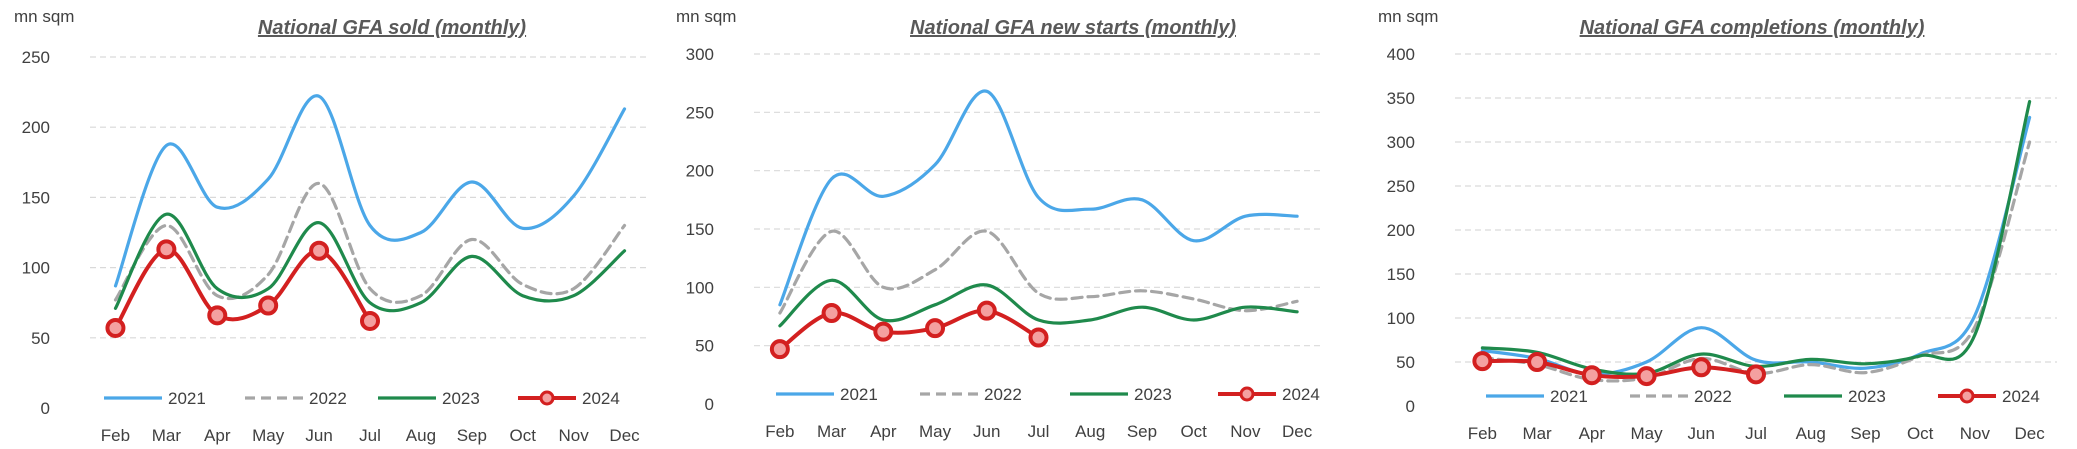  I want to click on y-tick-label: 350, so click(1401, 98).